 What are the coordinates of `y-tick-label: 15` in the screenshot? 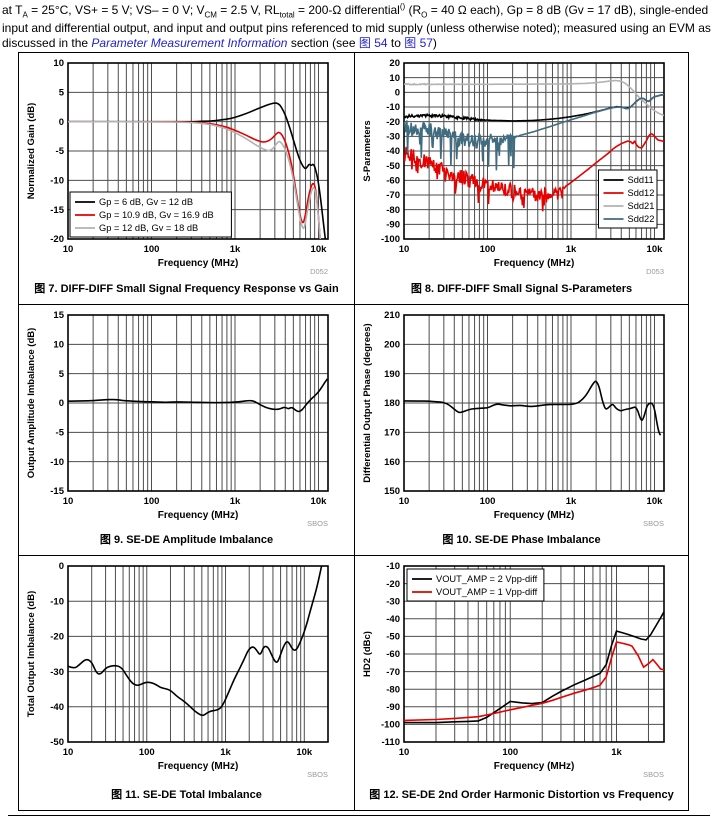 It's located at (58, 315).